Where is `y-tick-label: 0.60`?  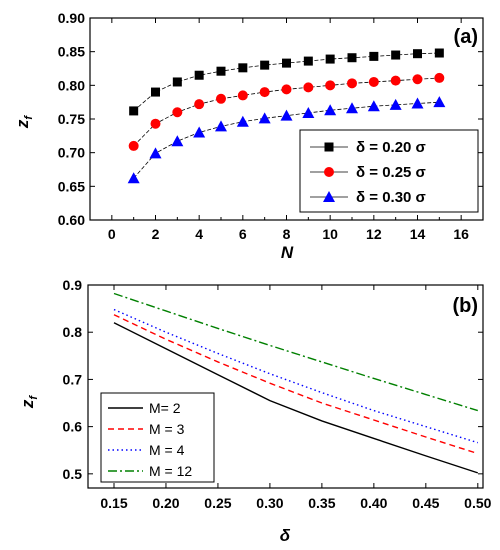 y-tick-label: 0.60 is located at coordinates (71, 220).